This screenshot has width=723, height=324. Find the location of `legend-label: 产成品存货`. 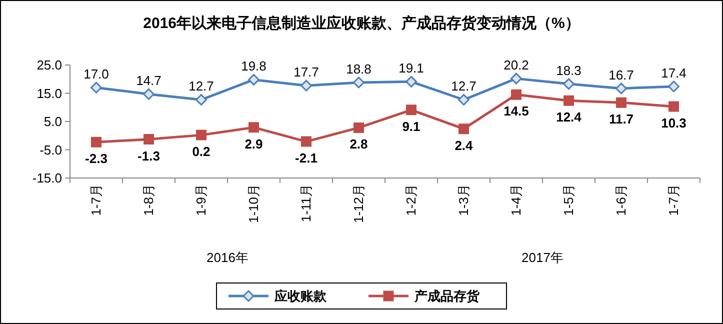

legend-label: 产成品存货 is located at coordinates (447, 296).